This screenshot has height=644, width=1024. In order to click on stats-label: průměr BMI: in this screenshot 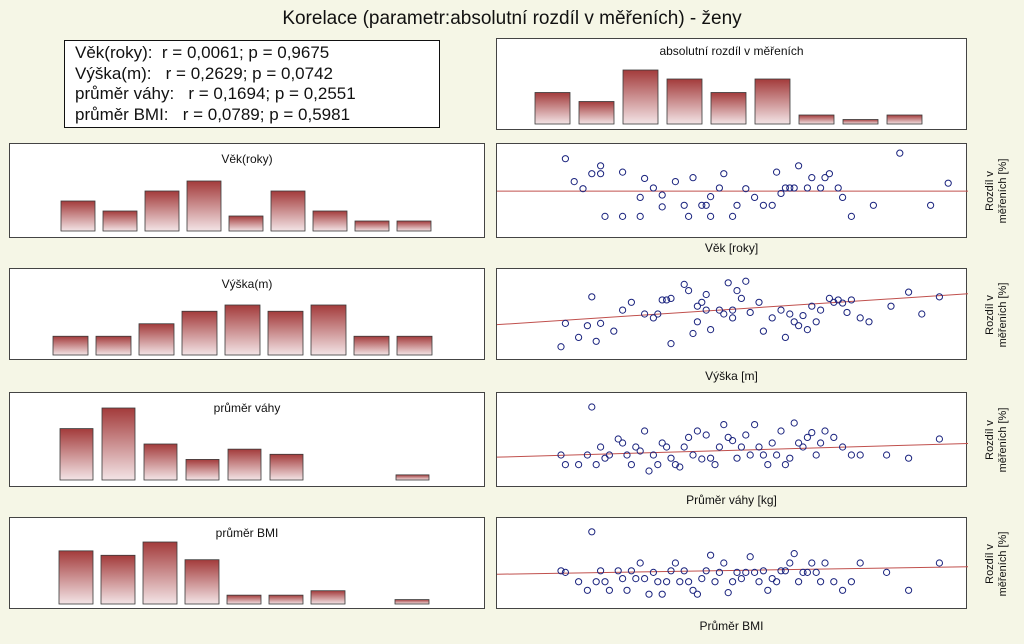, I will do `click(122, 114)`.